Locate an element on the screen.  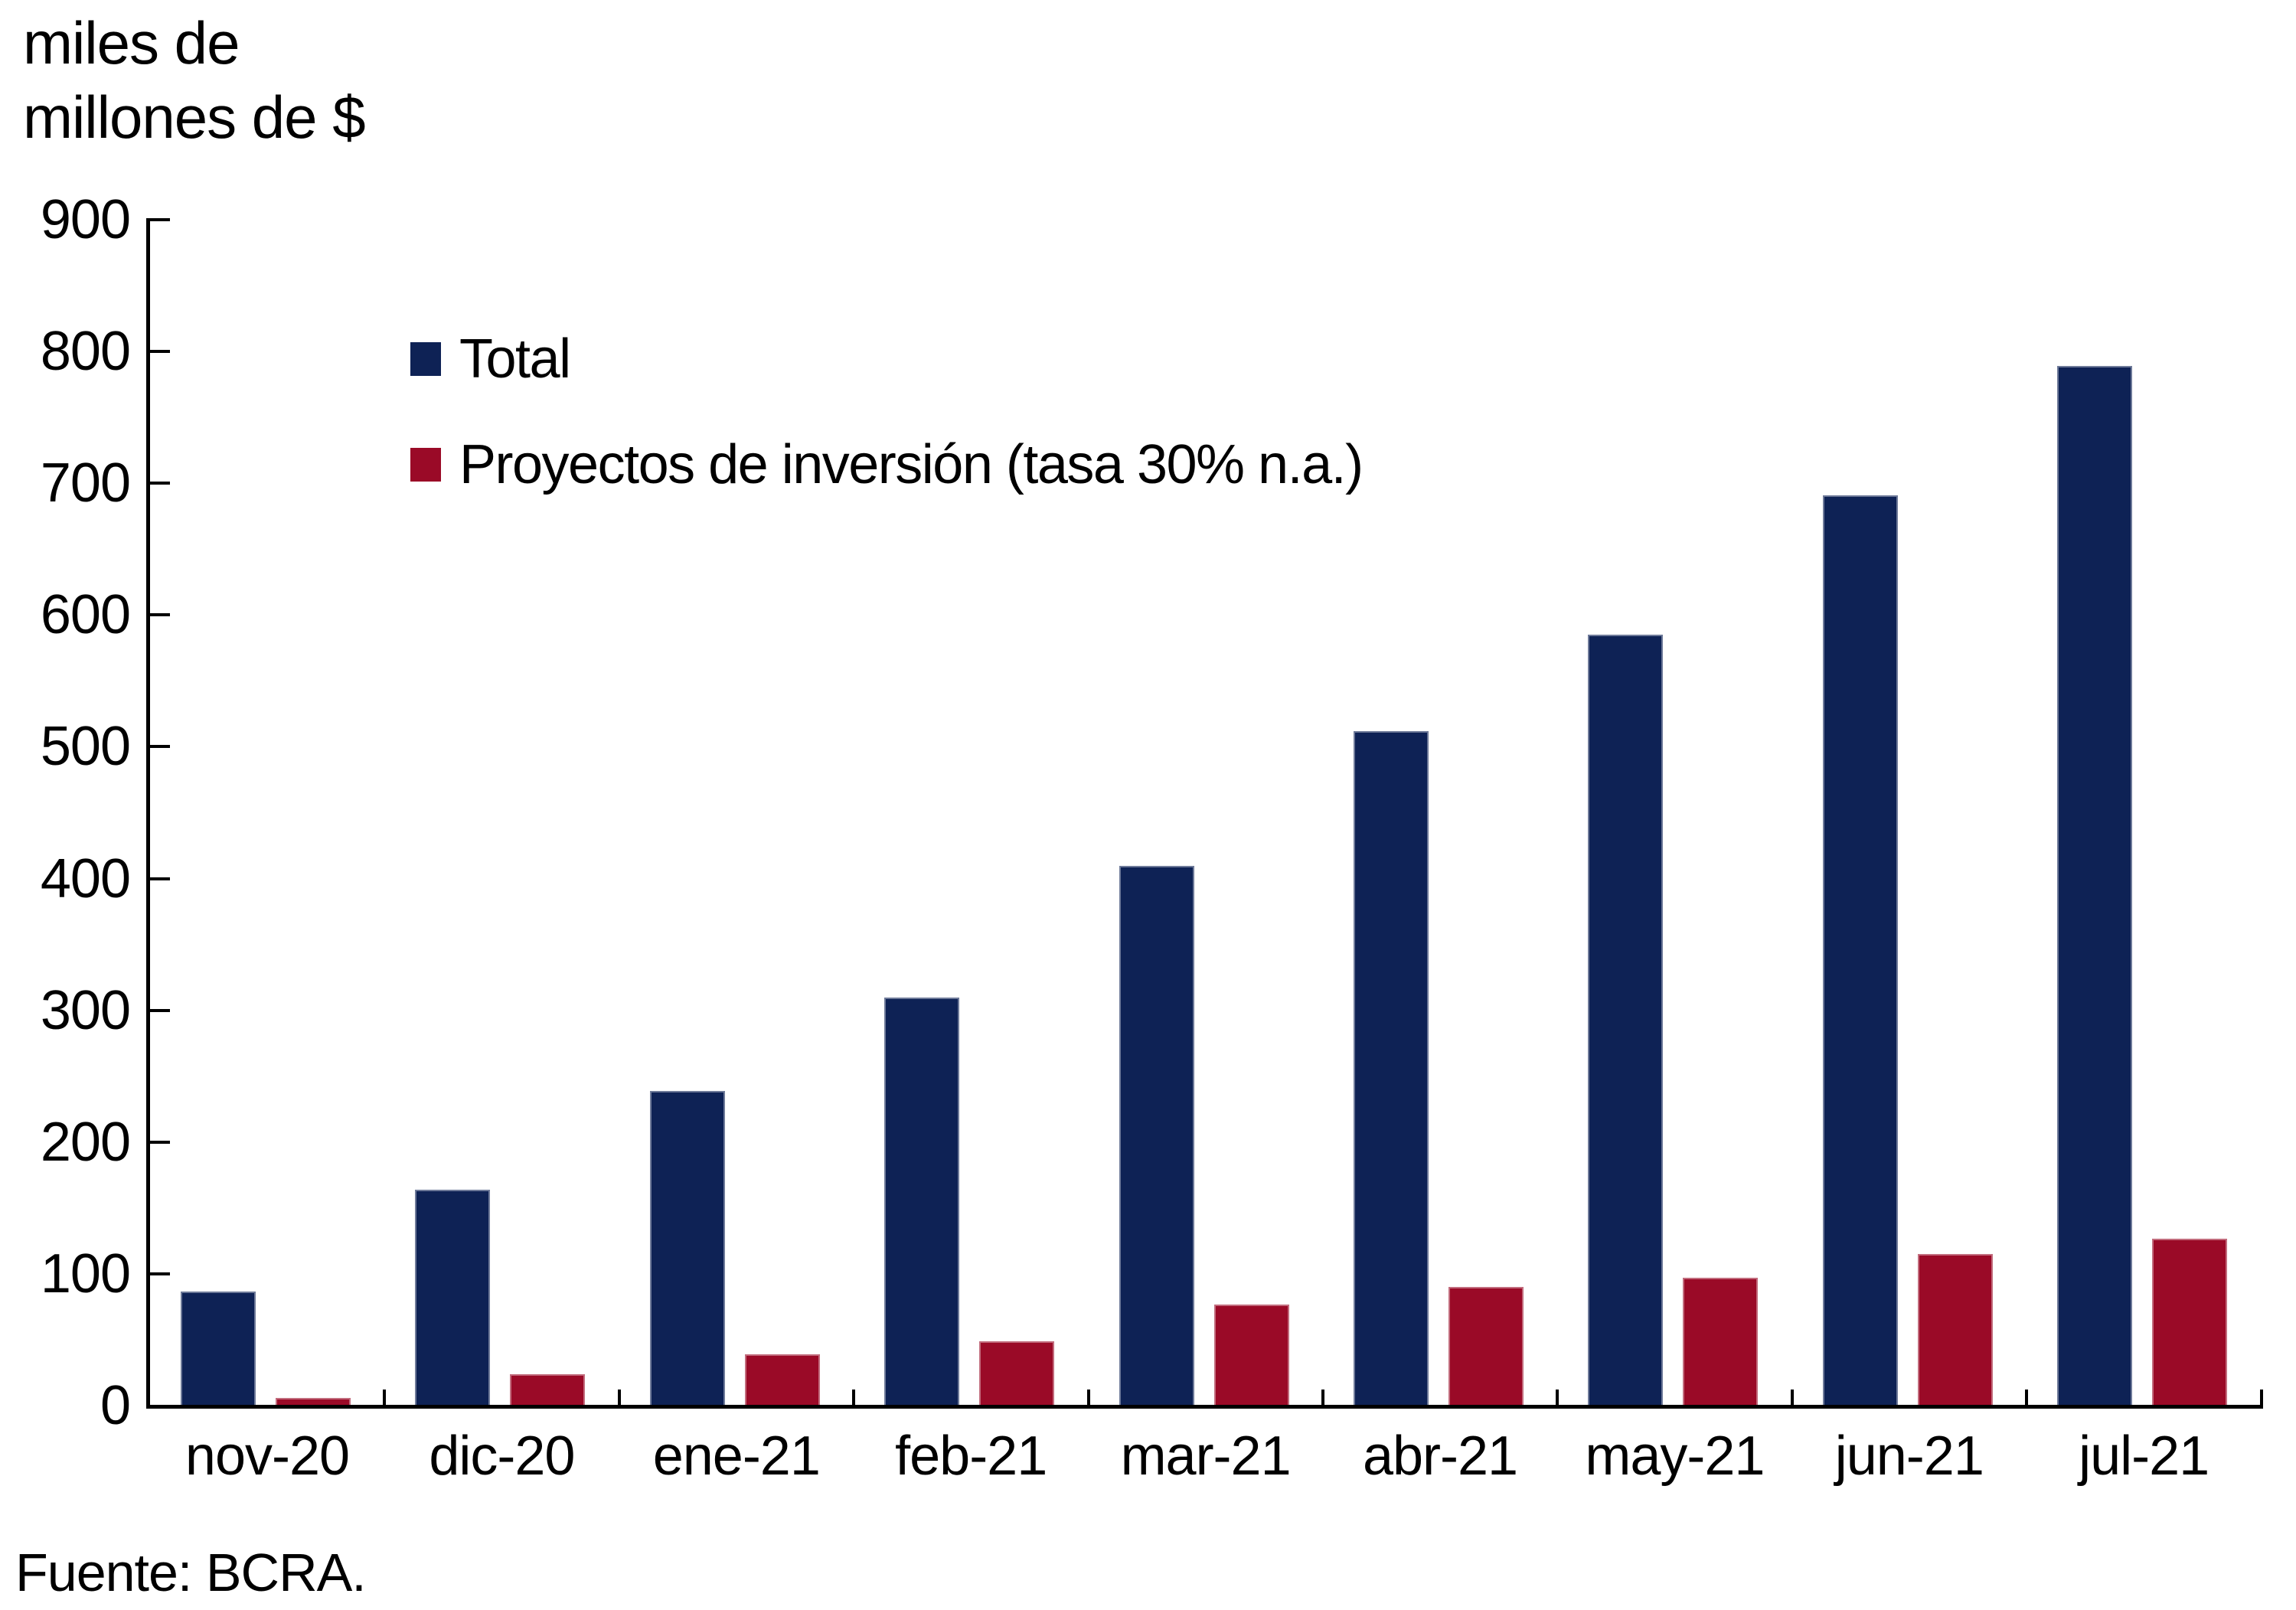
y-axis-title: miles de millones de $ is located at coordinates (194, 80).